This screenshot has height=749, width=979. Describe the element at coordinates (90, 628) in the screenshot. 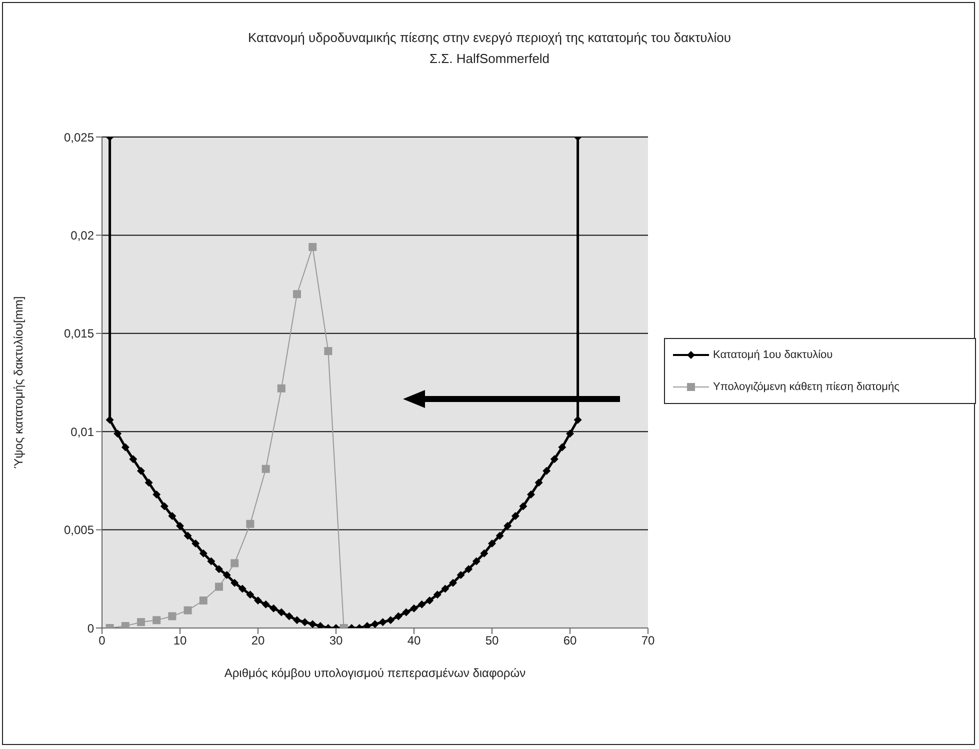

I see `y-tick-label: 0` at that location.